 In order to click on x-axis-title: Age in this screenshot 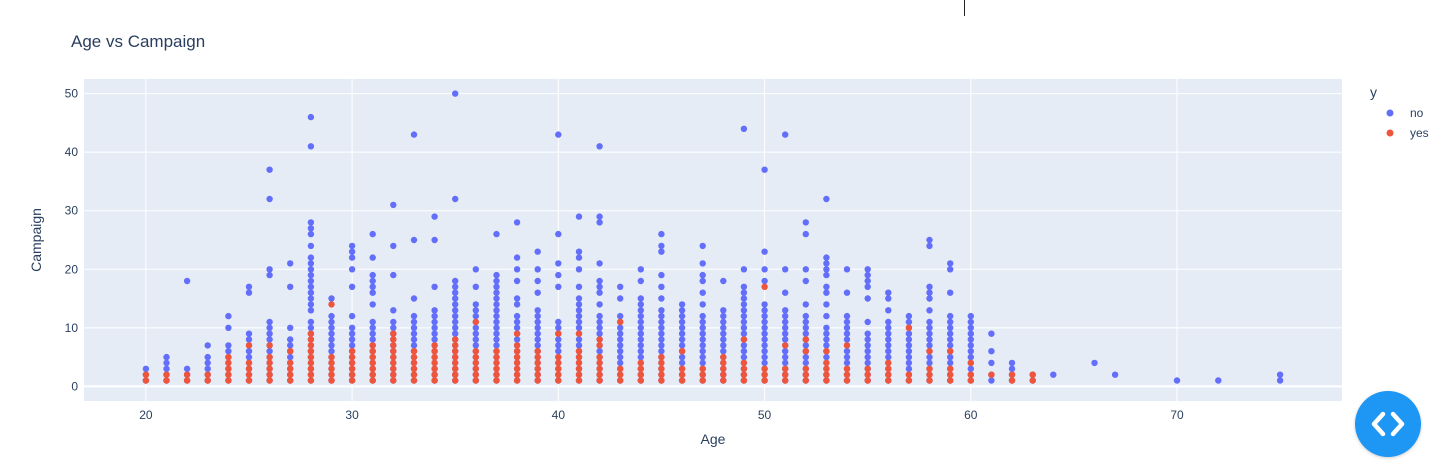, I will do `click(713, 439)`.